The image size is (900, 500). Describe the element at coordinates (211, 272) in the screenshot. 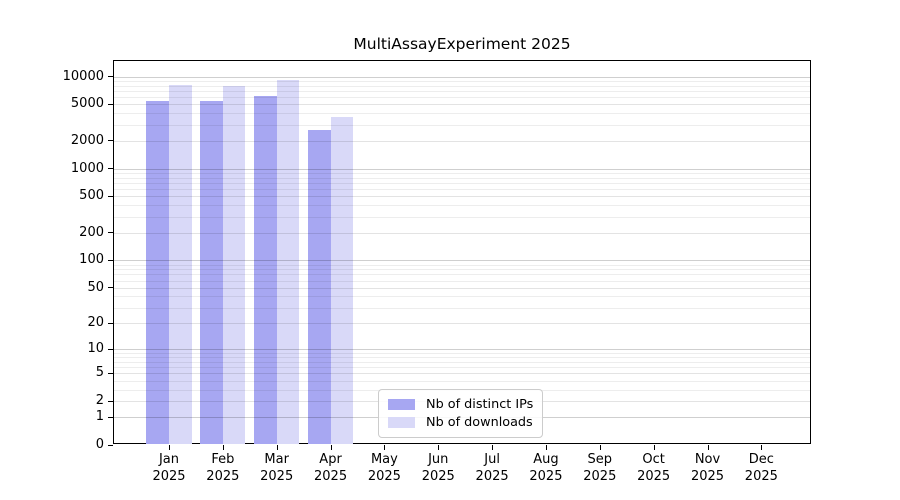

I see `bar-distinct-ips-feb` at that location.